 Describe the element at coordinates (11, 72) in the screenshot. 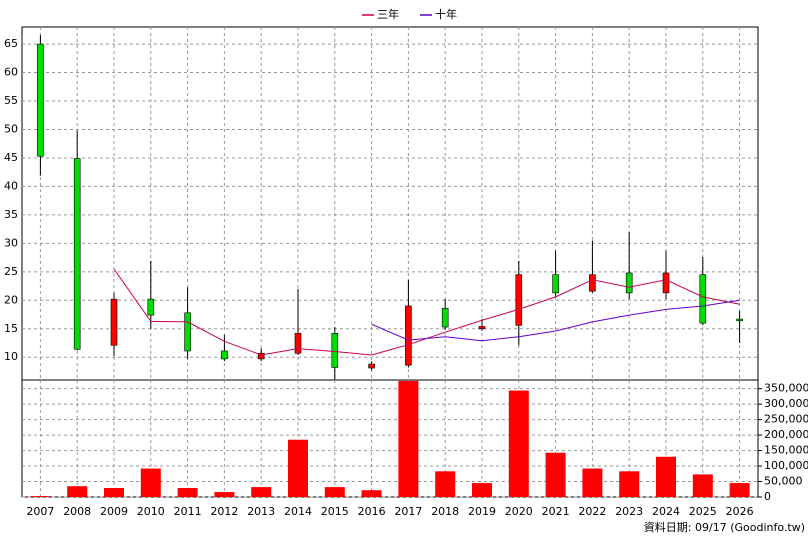

I see `y-tick-label: 60` at that location.